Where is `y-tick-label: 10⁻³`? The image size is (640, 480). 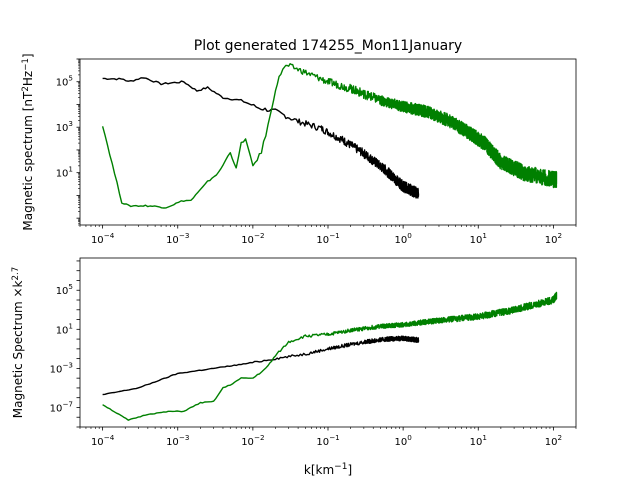 y-tick-label: 10⁻³ is located at coordinates (61, 367).